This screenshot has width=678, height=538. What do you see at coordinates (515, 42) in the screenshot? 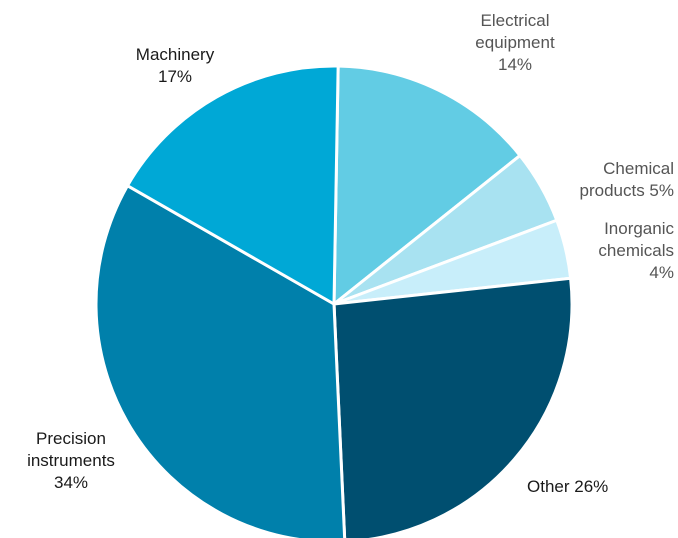
I see `label-electrical-equipment: Electrical equipment 14%` at bounding box center [515, 42].